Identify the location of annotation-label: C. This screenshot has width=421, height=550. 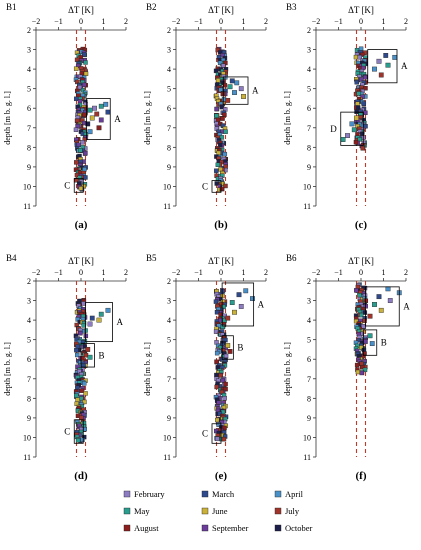
(205, 186).